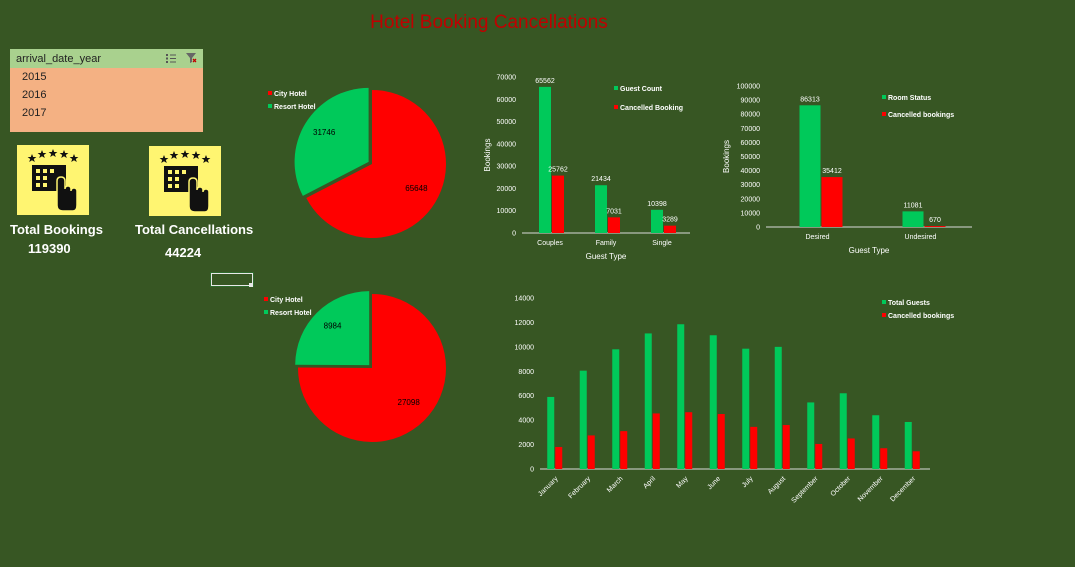  What do you see at coordinates (507, 189) in the screenshot?
I see `y-tick-label: 20000` at bounding box center [507, 189].